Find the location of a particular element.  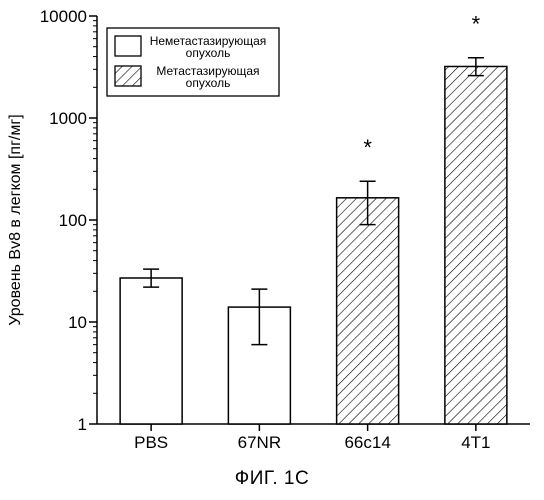

bar-4T1 is located at coordinates (476, 245).